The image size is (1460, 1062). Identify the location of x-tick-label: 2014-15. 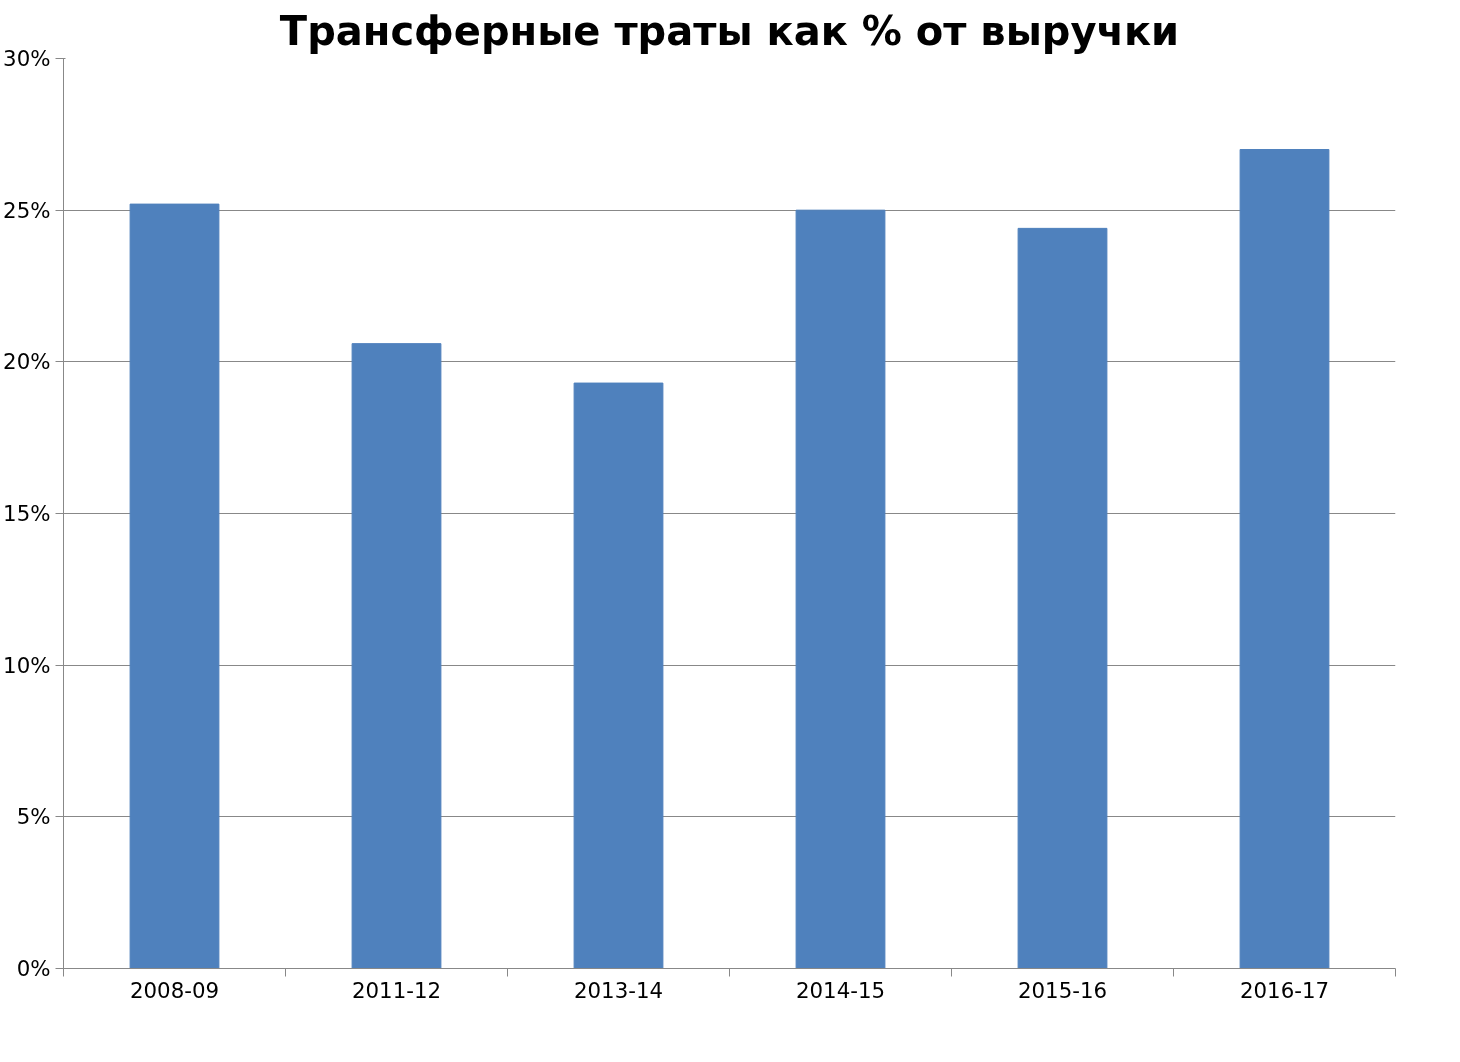
(840, 990).